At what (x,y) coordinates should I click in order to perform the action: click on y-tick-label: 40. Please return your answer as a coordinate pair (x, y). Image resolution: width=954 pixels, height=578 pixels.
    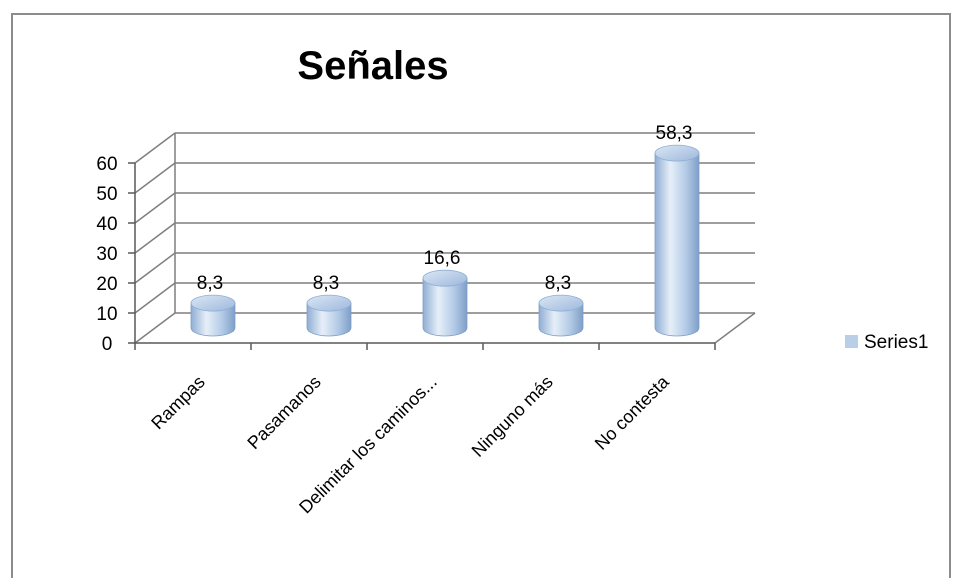
    Looking at the image, I should click on (106, 224).